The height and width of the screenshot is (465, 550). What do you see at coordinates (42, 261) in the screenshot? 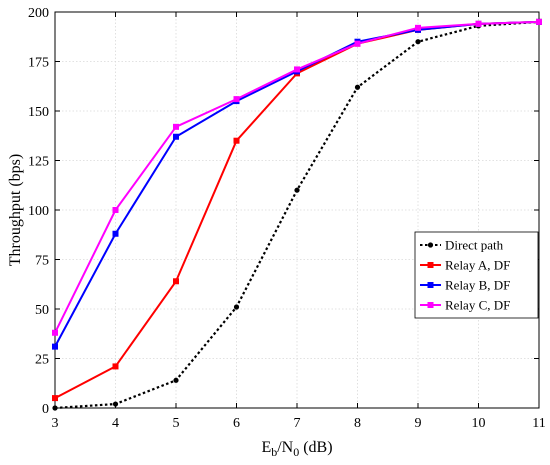
I see `y-tick-label: 75` at bounding box center [42, 261].